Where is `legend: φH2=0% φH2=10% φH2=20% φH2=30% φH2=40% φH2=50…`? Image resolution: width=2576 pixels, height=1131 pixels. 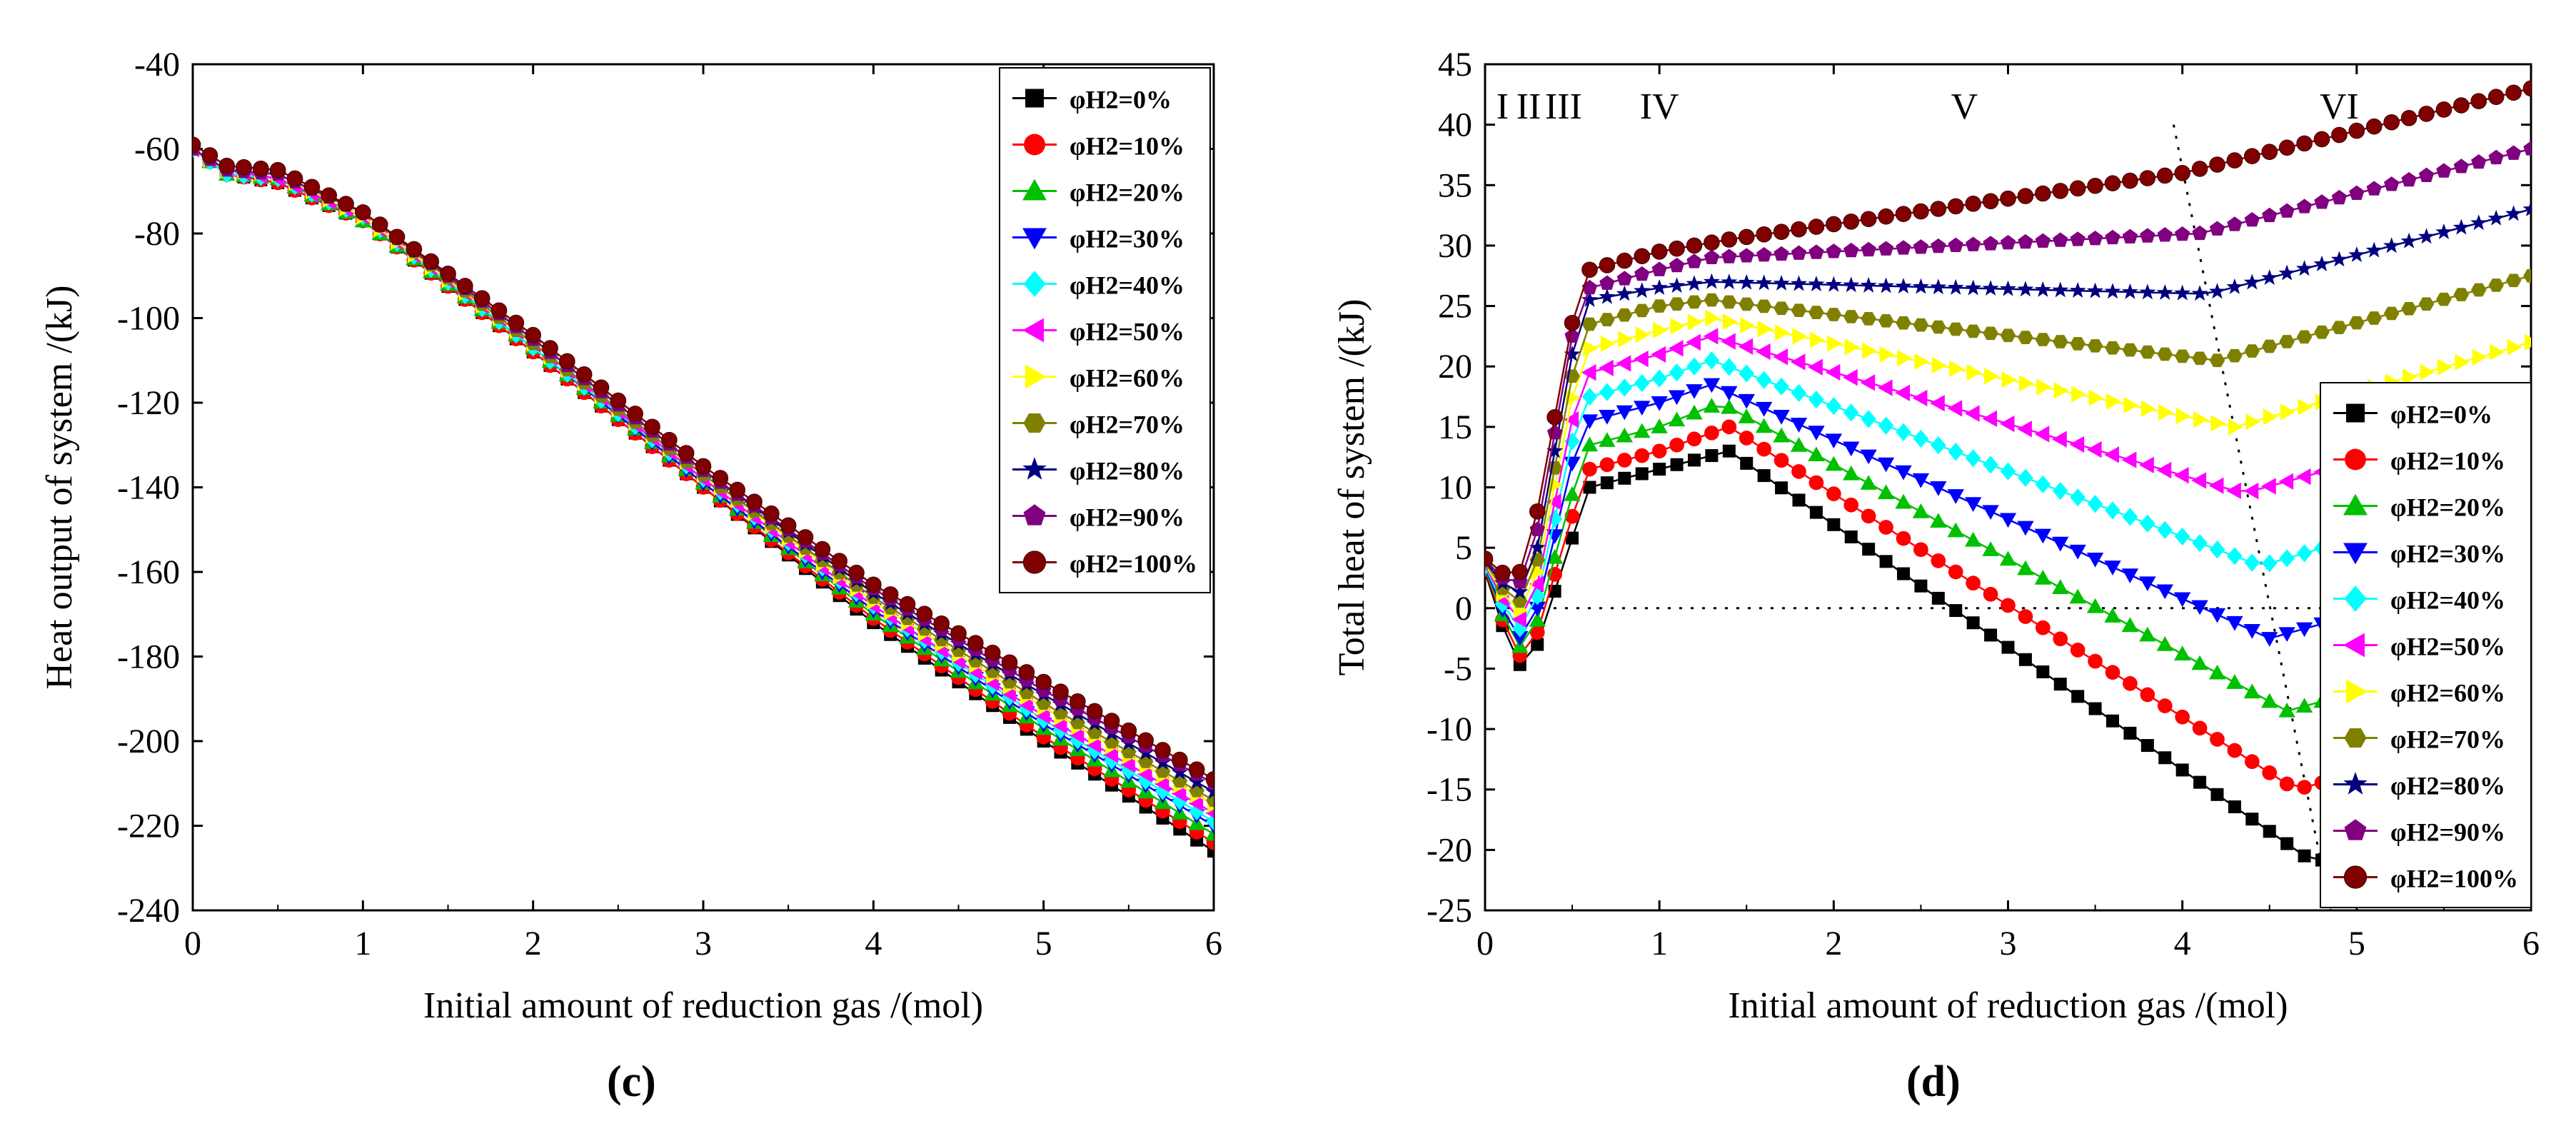 legend: φH2=0% φH2=10% φH2=20% φH2=30% φH2=40% φH2=50… is located at coordinates (1105, 330).